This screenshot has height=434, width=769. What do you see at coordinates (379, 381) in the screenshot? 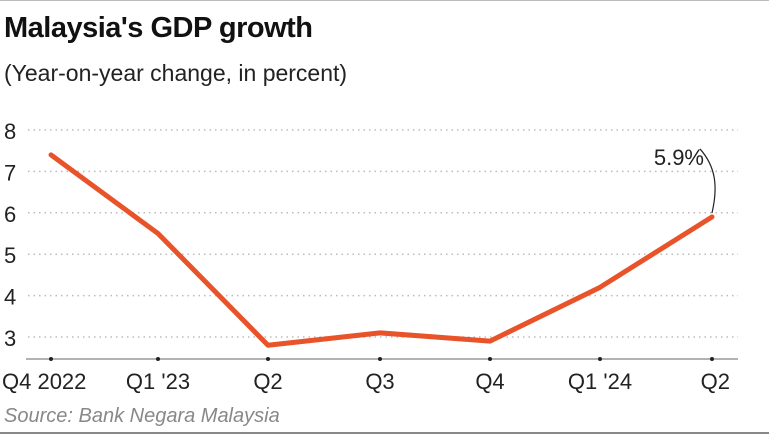
I see `x-tick-label: Q3` at bounding box center [379, 381].